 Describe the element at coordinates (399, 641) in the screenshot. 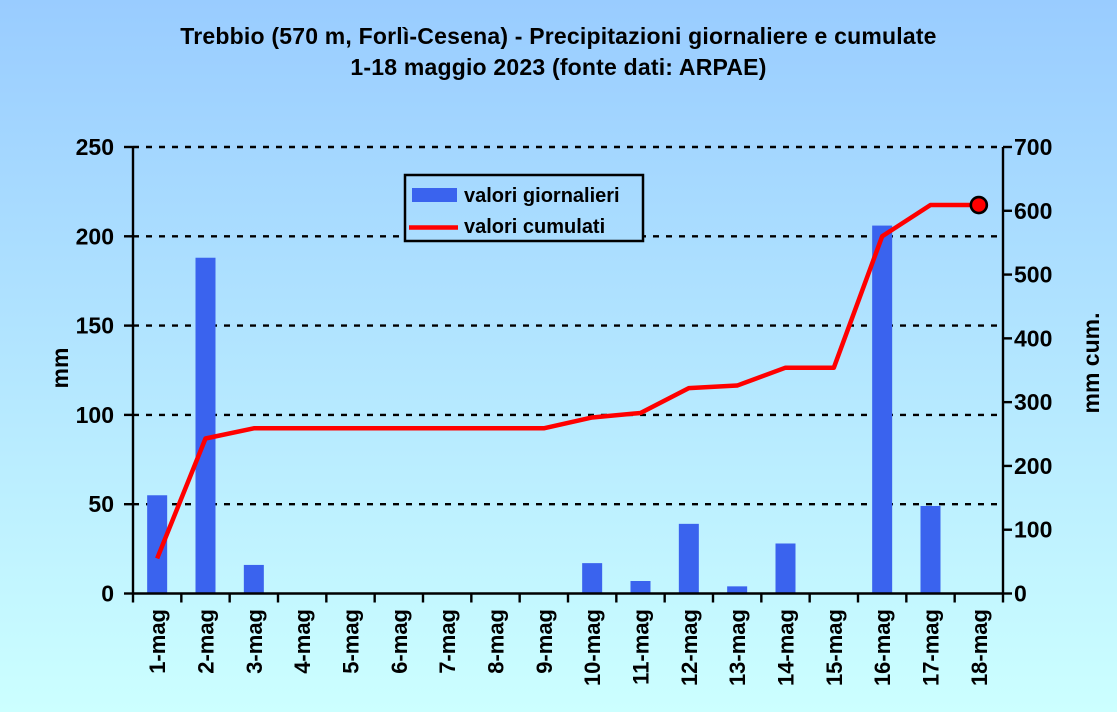

I see `x-tick-label-6-mag: 6-mag` at that location.